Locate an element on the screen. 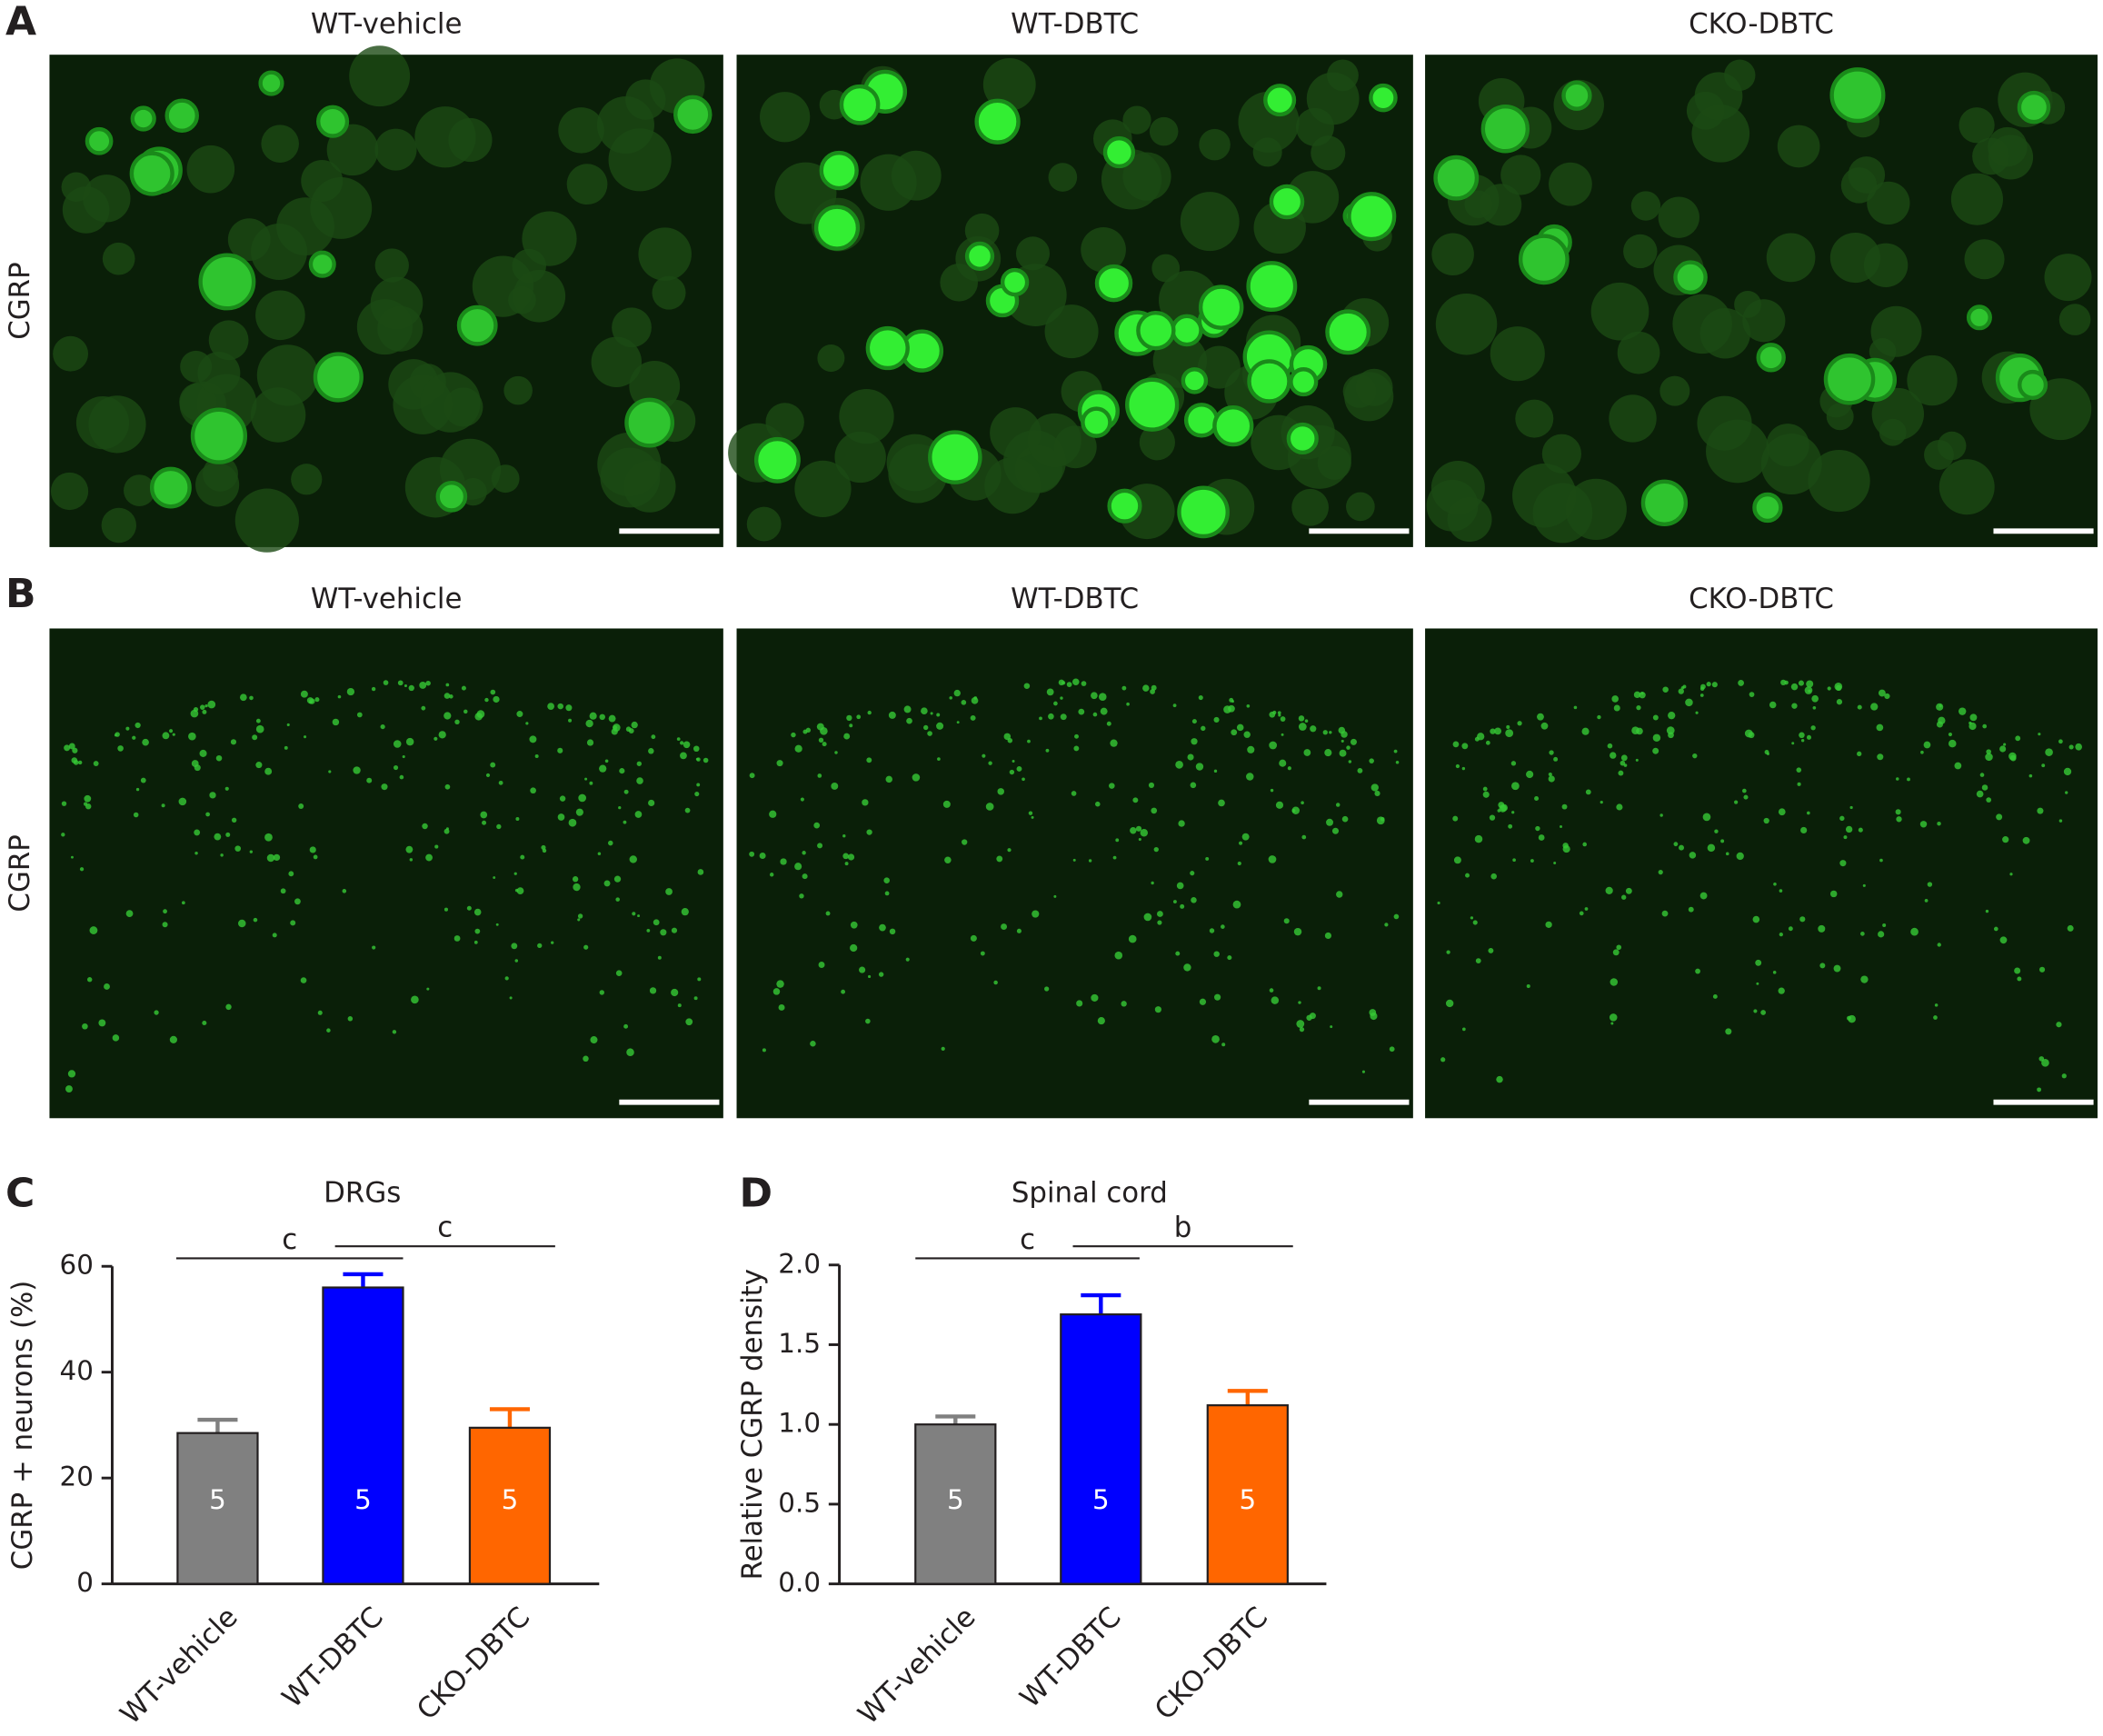  micrograph-background is located at coordinates (386, 873).